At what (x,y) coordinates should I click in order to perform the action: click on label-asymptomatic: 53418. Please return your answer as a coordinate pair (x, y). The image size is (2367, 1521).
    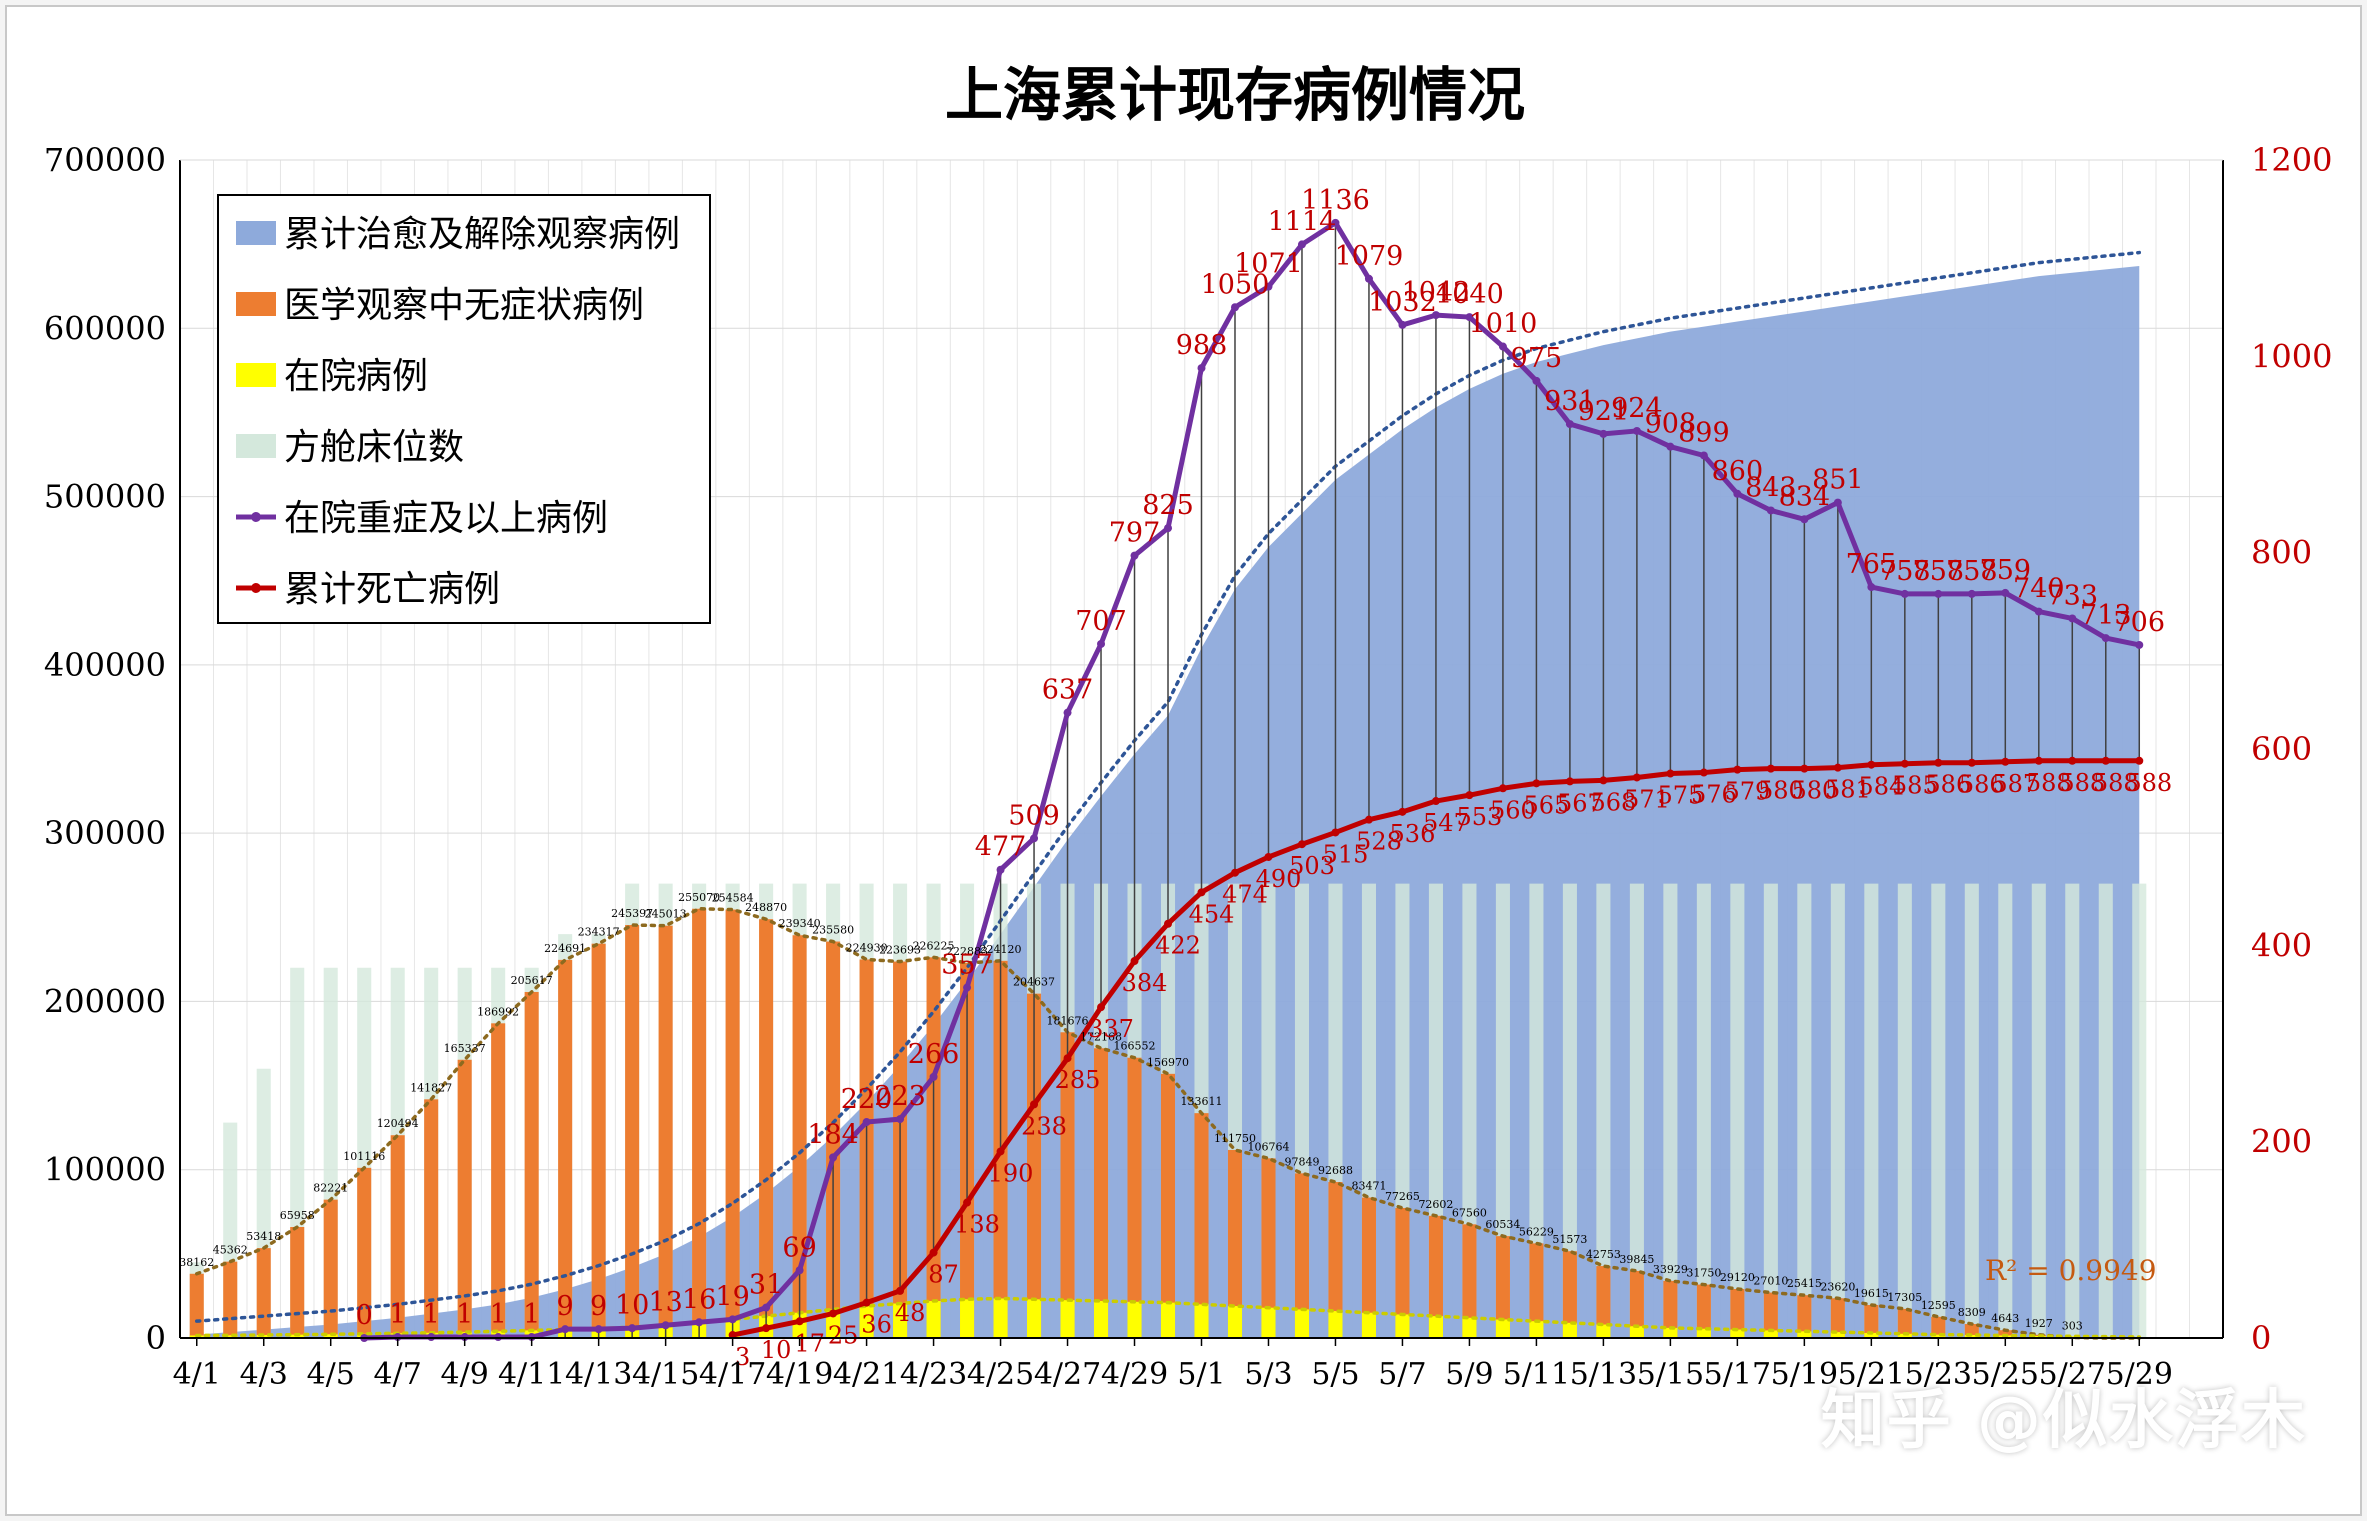
    Looking at the image, I should click on (263, 1236).